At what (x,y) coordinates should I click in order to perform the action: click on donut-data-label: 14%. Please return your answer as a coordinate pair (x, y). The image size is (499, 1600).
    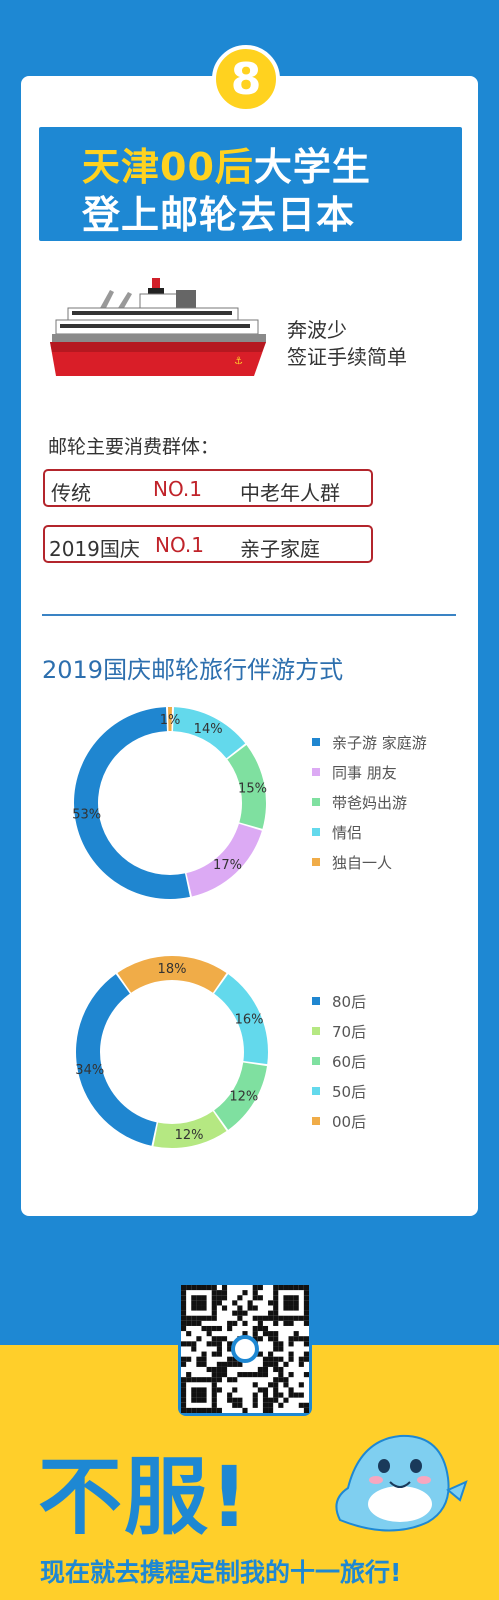
    Looking at the image, I should click on (208, 729).